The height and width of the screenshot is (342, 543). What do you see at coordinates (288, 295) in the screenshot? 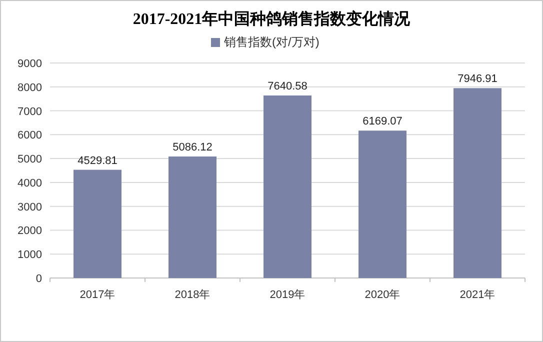
I see `x-tick-label: 2019年` at bounding box center [288, 295].